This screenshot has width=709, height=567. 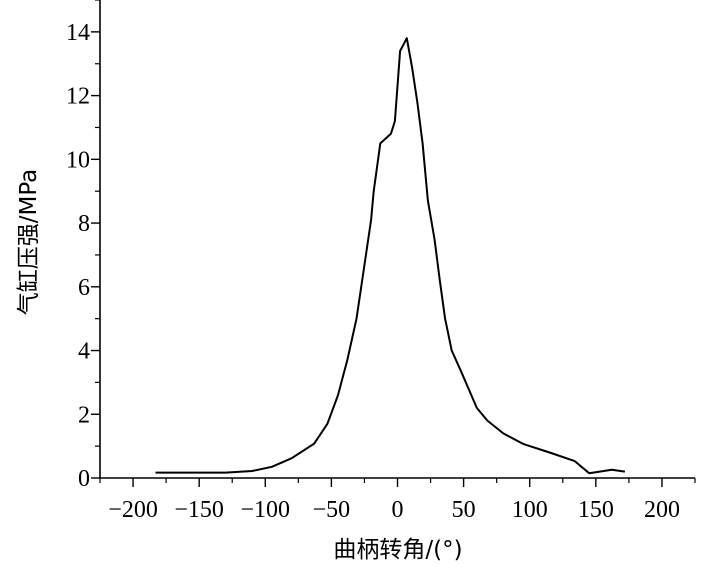 What do you see at coordinates (596, 510) in the screenshot?
I see `x-tick-label: 150` at bounding box center [596, 510].